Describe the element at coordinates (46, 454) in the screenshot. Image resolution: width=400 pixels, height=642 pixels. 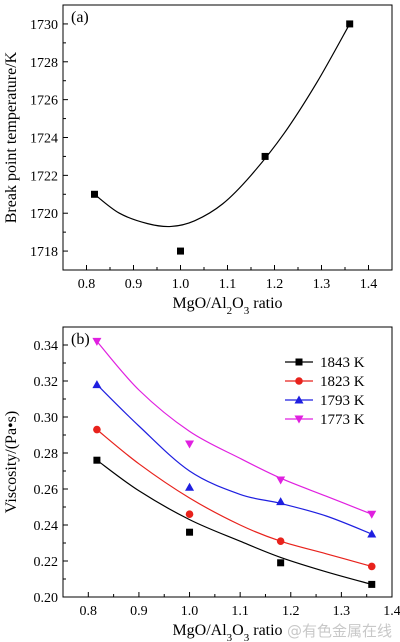
I see `y-tick-label: 0.28` at that location.